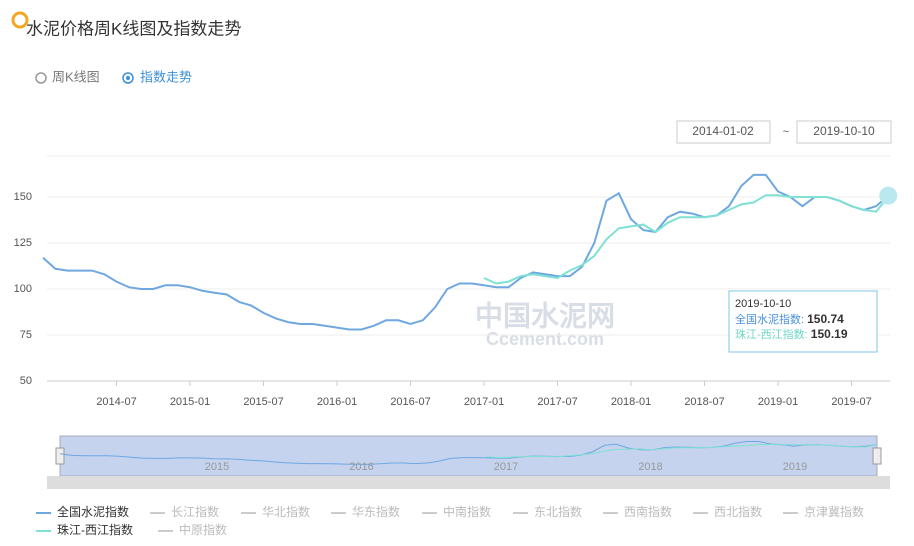  I want to click on legend-label: 中南指数, so click(467, 511).